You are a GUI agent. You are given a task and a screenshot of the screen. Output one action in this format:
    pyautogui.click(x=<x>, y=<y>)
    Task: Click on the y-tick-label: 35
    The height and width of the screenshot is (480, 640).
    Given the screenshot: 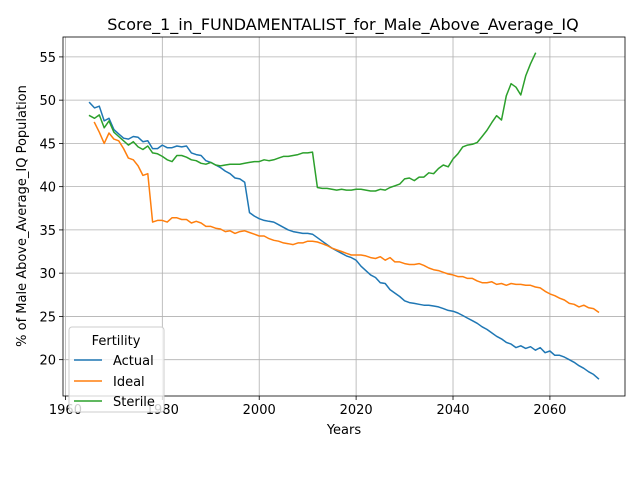 What is the action you would take?
    pyautogui.click(x=47, y=231)
    